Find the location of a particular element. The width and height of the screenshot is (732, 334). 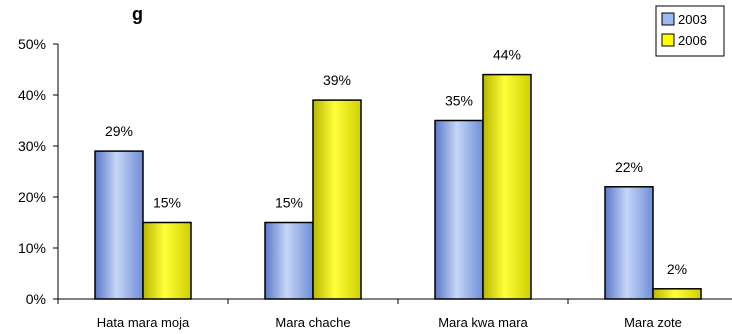

x-category-label: Mara kwa mara is located at coordinates (483, 322).